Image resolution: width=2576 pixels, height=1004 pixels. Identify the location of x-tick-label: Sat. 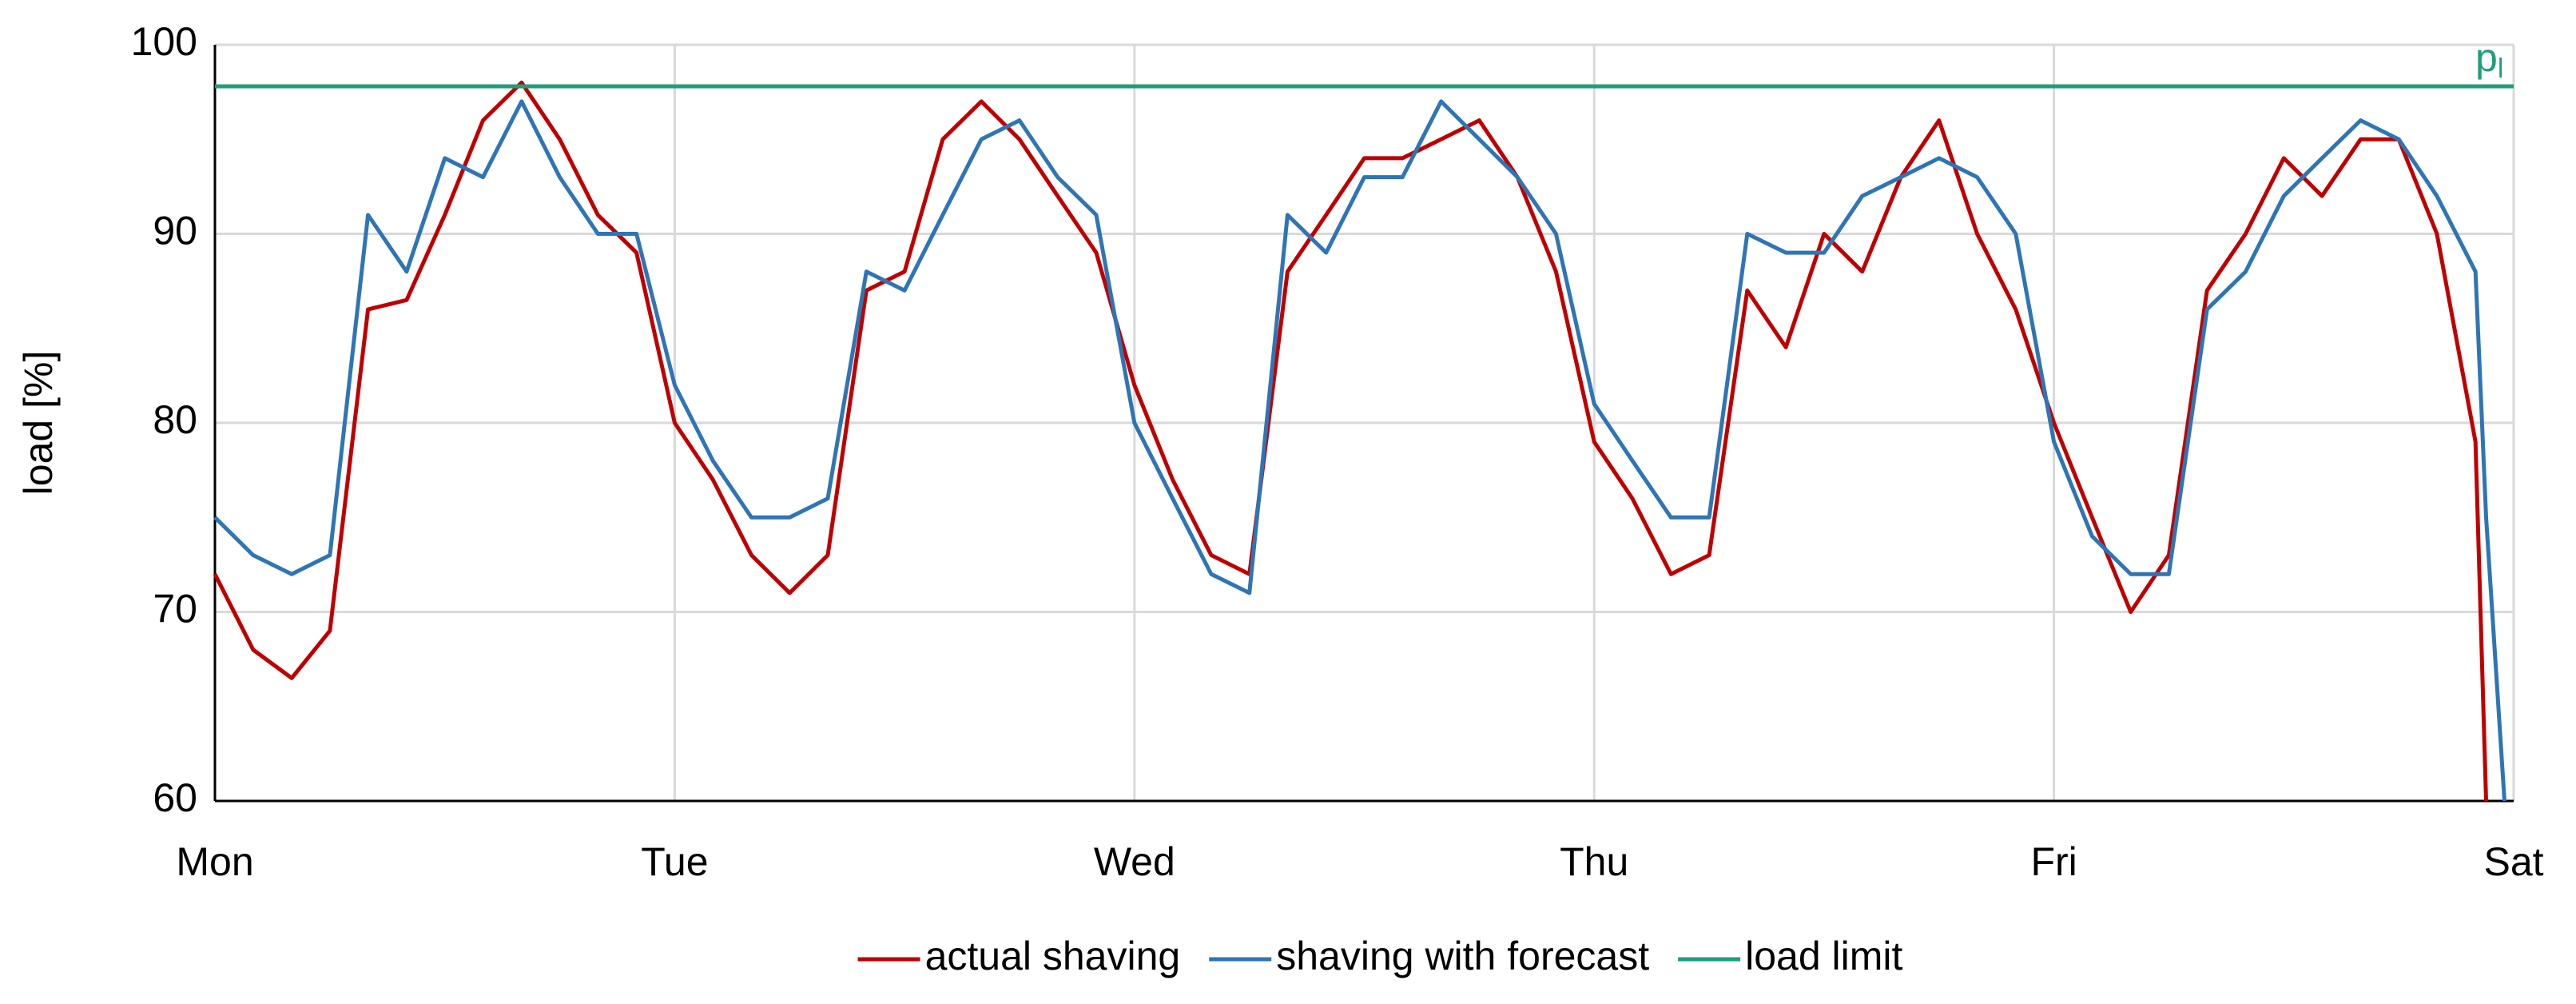
(2513, 861).